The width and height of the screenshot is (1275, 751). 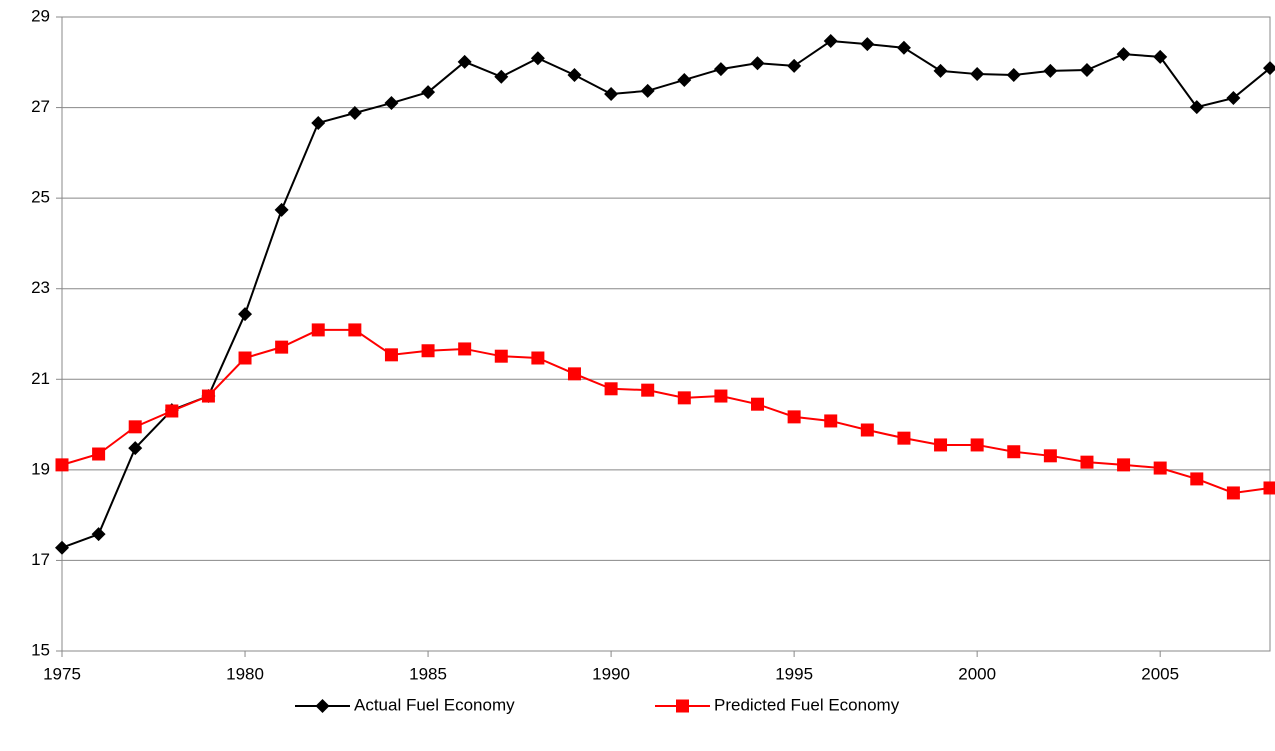 What do you see at coordinates (62, 673) in the screenshot?
I see `x-tick-label: 1975` at bounding box center [62, 673].